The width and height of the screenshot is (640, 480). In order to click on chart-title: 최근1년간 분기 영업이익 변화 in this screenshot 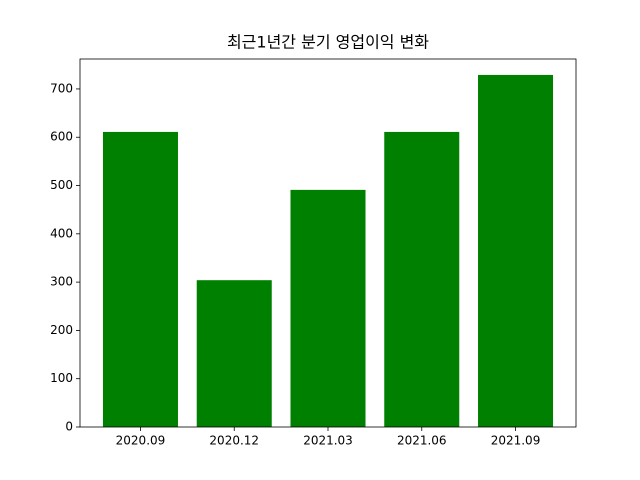, I will do `click(328, 42)`.